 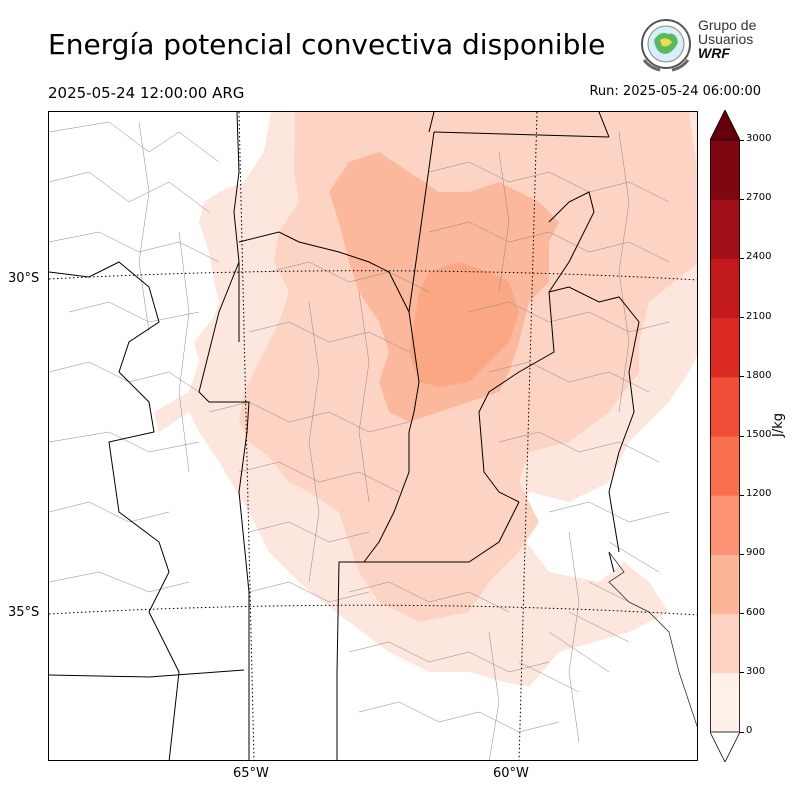 What do you see at coordinates (725, 747) in the screenshot?
I see `colorbar-extend-low` at bounding box center [725, 747].